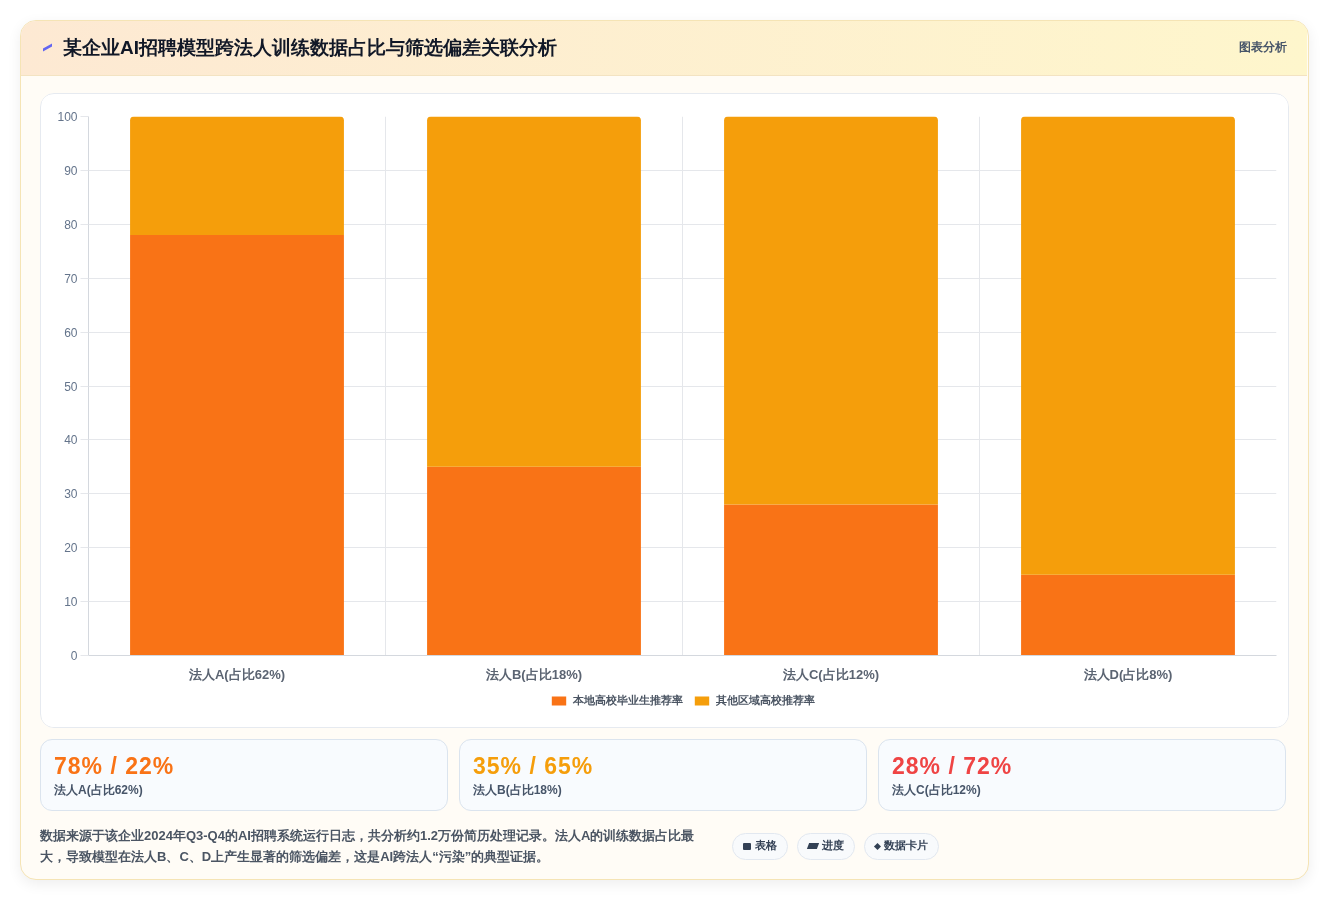 Image resolution: width=1327 pixels, height=907 pixels. Describe the element at coordinates (74, 656) in the screenshot. I see `y-tick-label: 0` at that location.